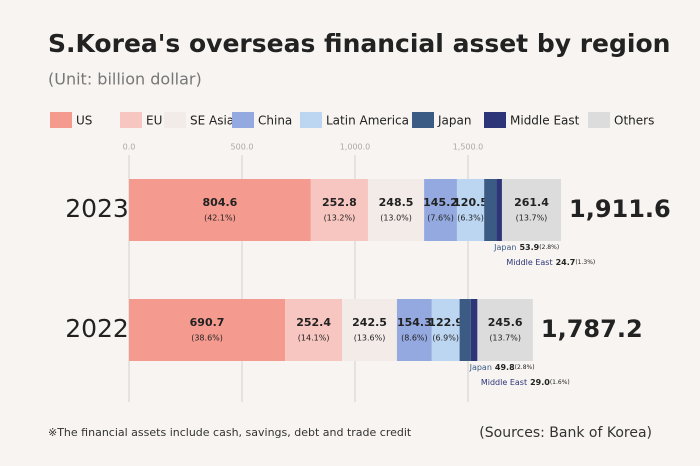 The image size is (700, 466). Describe the element at coordinates (445, 338) in the screenshot. I see `percent-label: (6.9%)` at that location.